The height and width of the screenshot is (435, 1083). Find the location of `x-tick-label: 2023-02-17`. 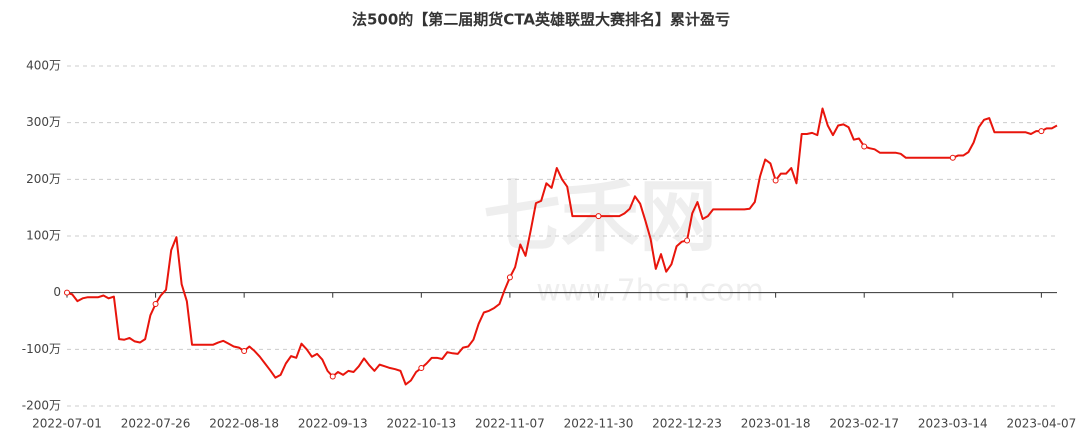

x-tick-label: 2023-02-17 is located at coordinates (864, 424).